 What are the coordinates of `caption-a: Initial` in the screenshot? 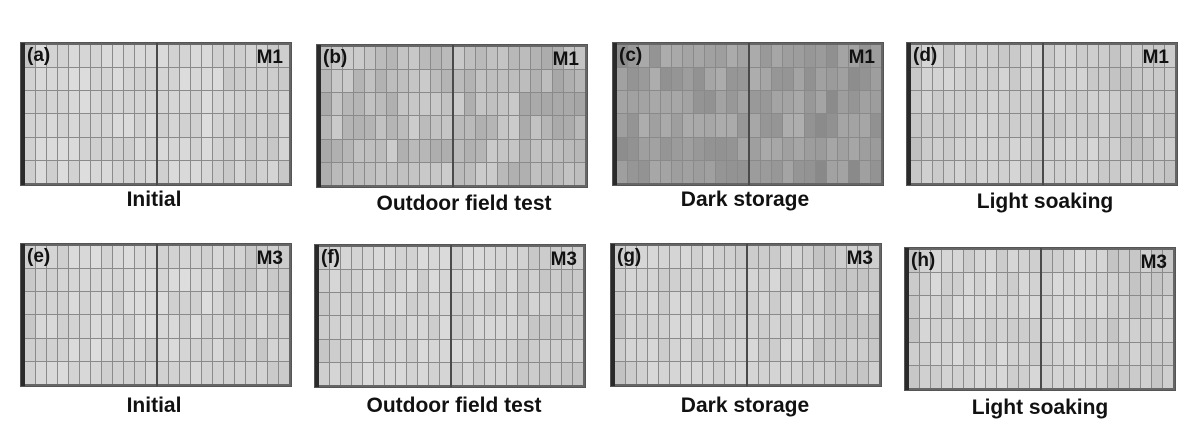 It's located at (154, 199).